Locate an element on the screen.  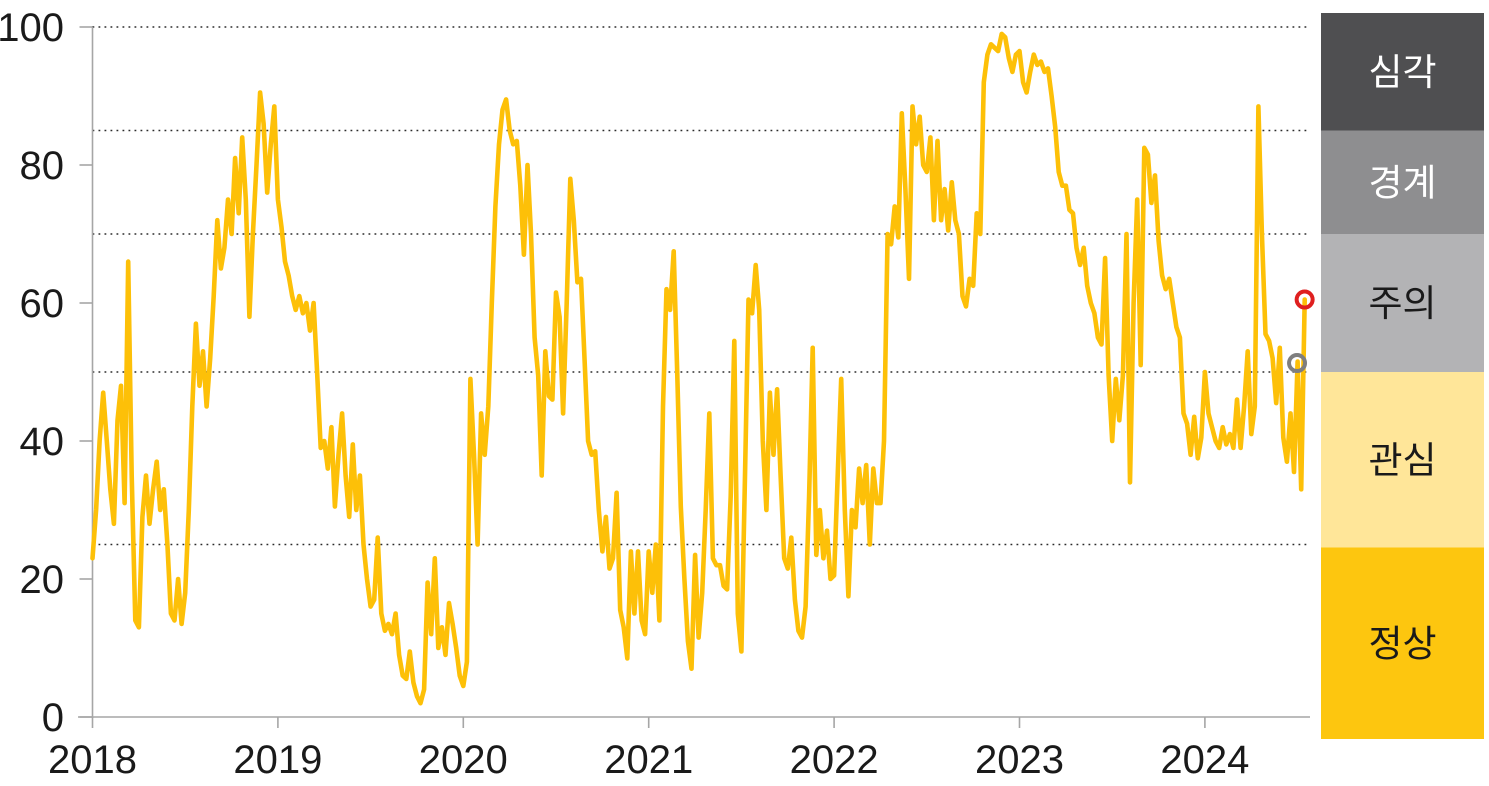
x-tick-label-2023: 2023 is located at coordinates (1019, 760).